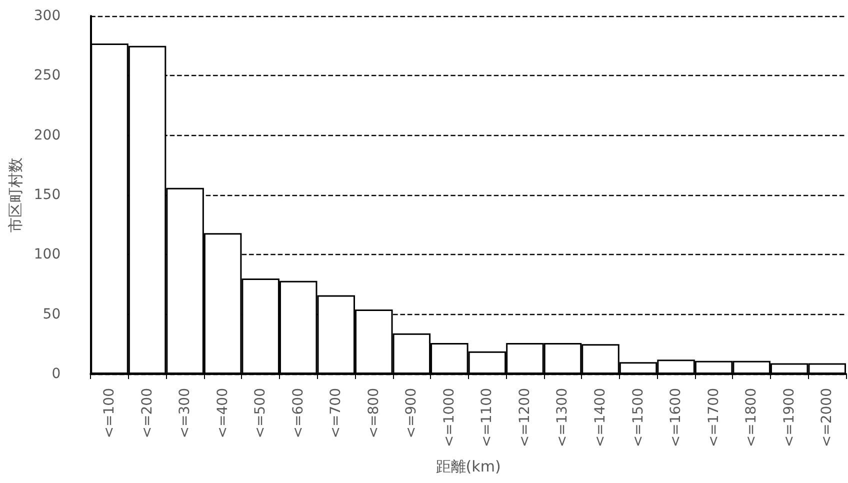 This screenshot has width=848, height=483. Describe the element at coordinates (185, 413) in the screenshot. I see `x-tick-label: <=300` at that location.